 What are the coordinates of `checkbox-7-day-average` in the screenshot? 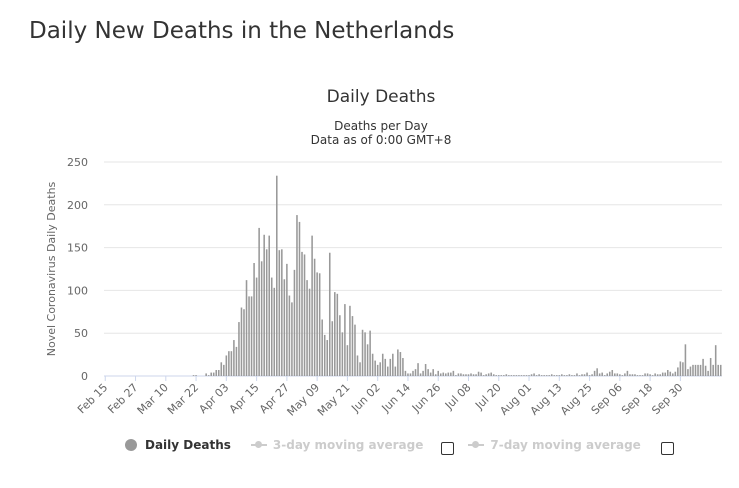 It's located at (667, 448).